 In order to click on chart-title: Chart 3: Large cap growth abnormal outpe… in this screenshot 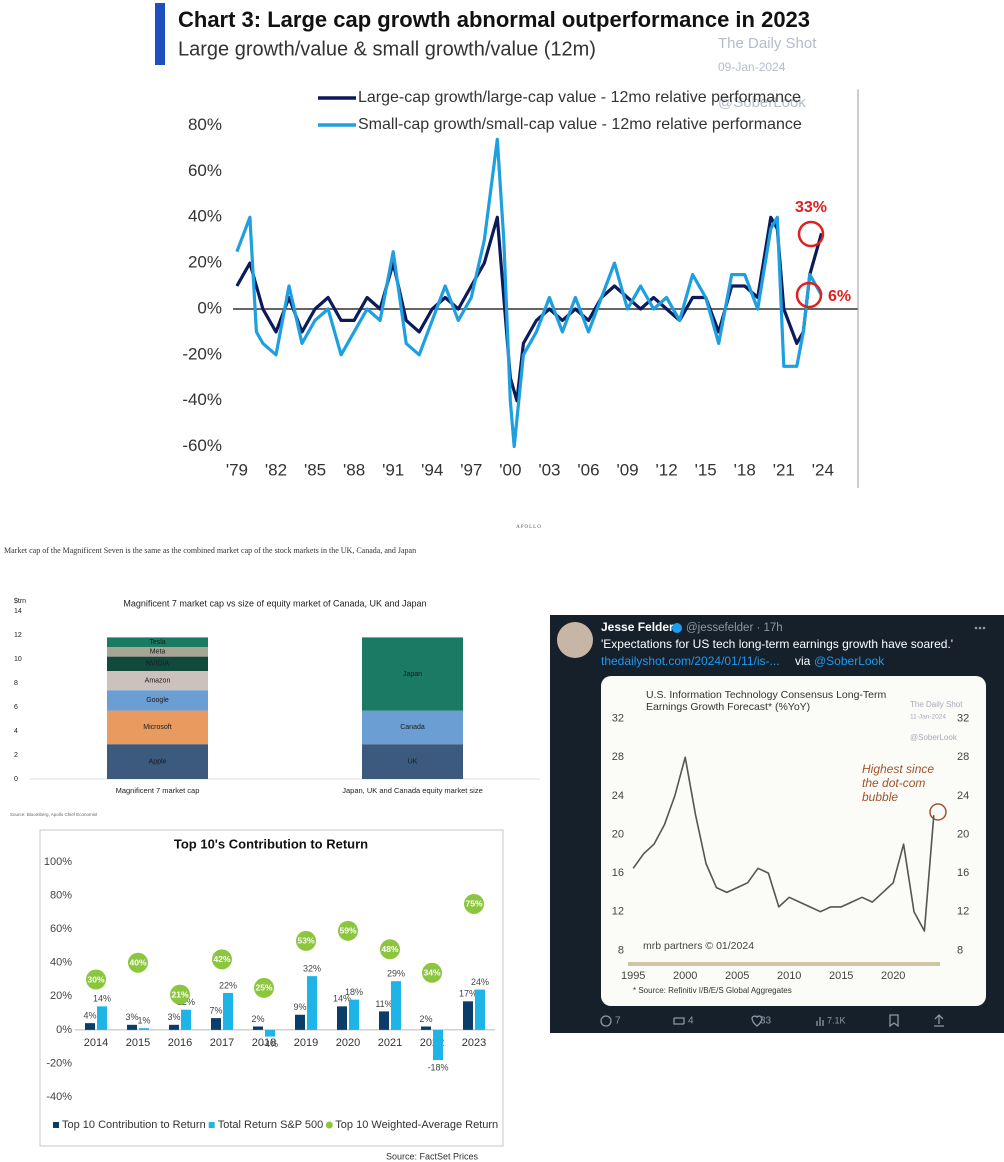, I will do `click(494, 19)`.